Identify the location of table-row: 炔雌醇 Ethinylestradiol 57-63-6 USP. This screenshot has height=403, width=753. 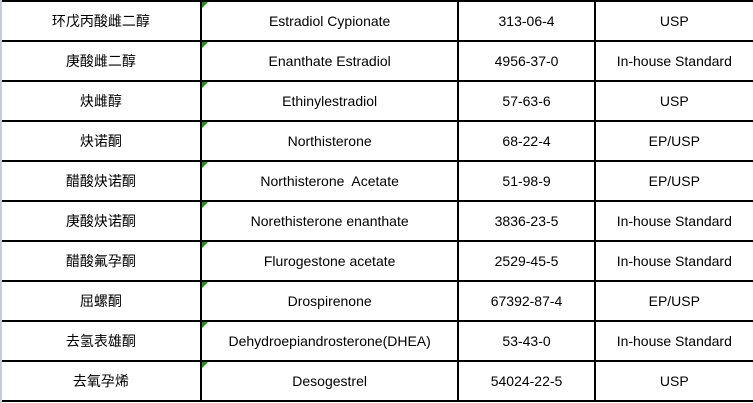
(377, 101).